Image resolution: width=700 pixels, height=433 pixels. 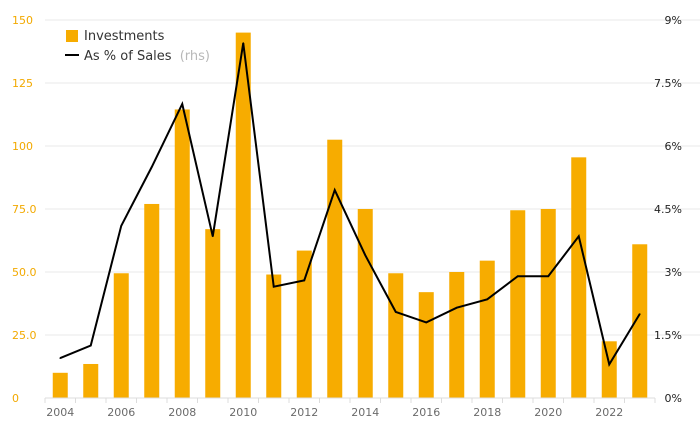 What do you see at coordinates (182, 412) in the screenshot?
I see `x-tick-label: 2008` at bounding box center [182, 412].